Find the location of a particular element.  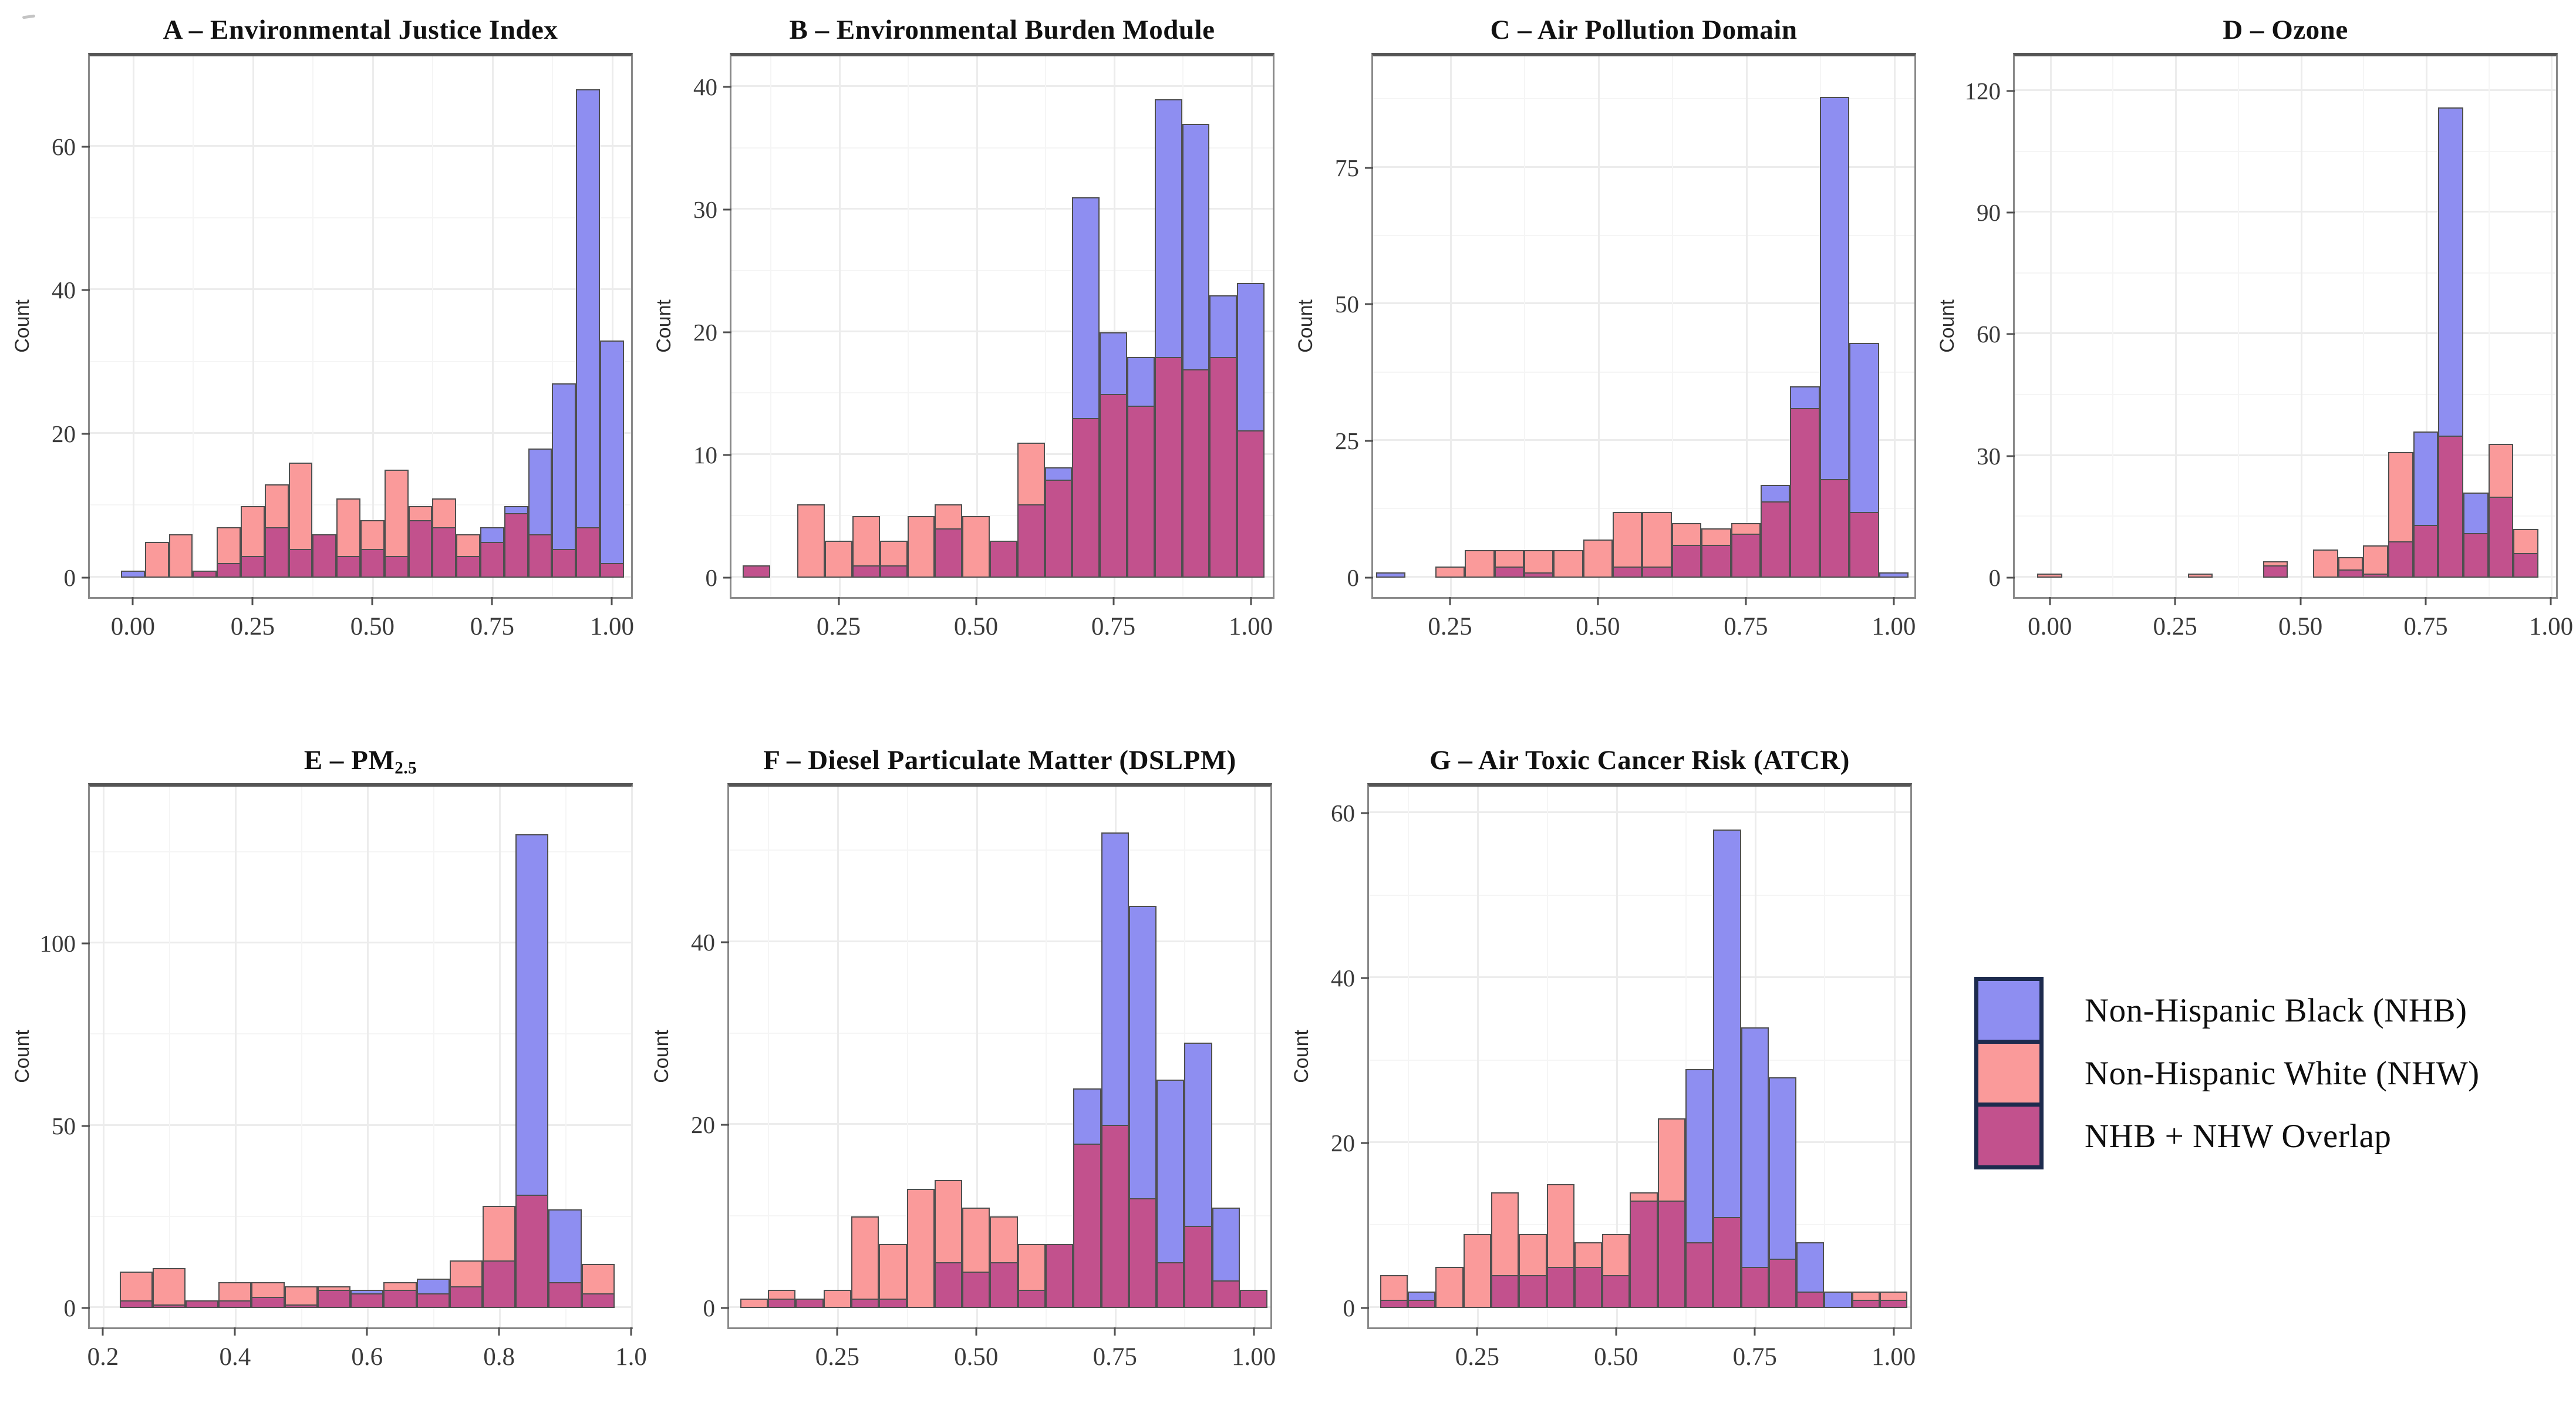

y-tick-label: 75 is located at coordinates (1347, 167).